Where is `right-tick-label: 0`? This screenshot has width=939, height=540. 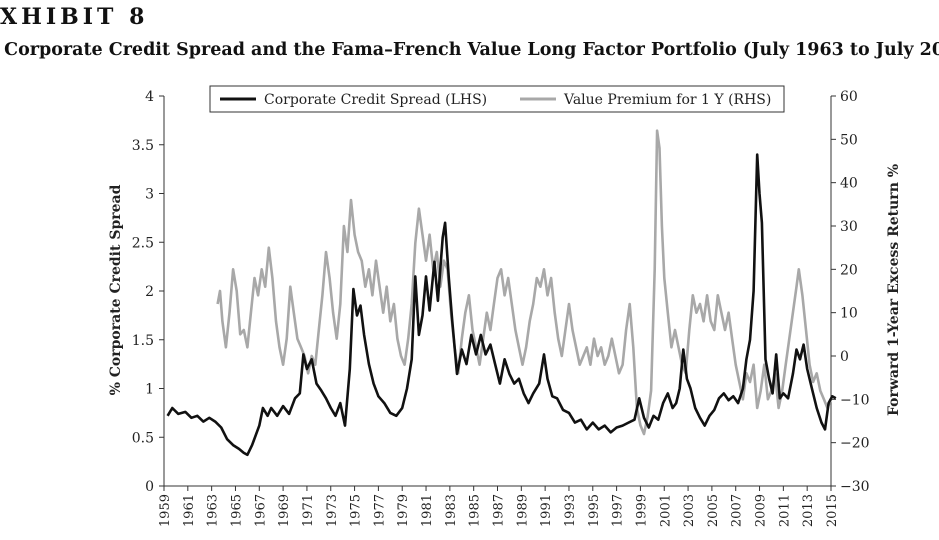
right-tick-label: 0 is located at coordinates (844, 357).